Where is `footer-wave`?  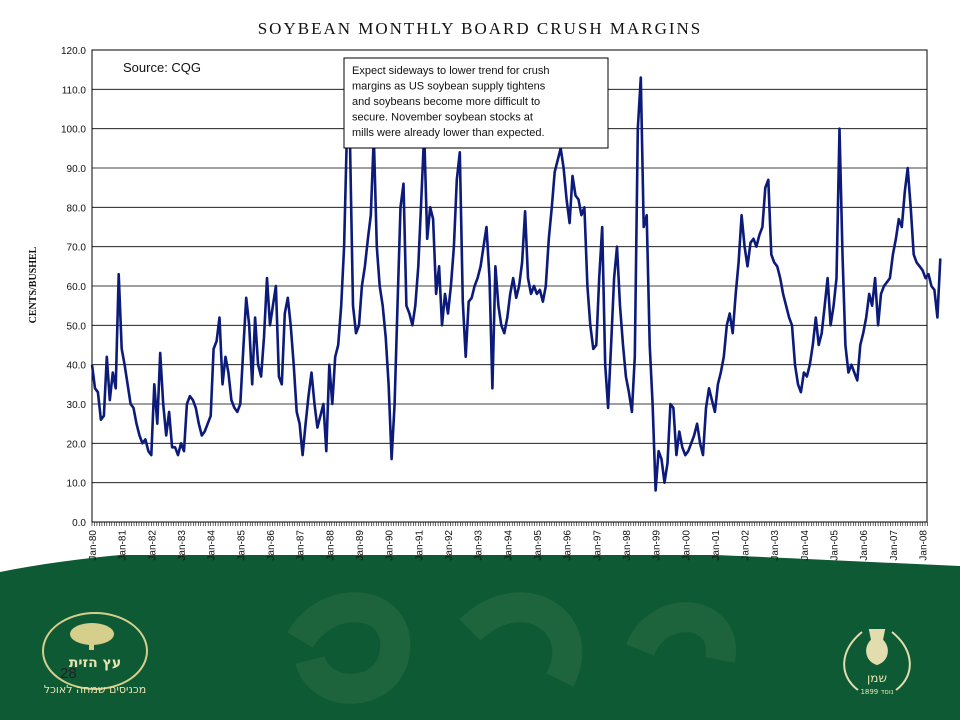 footer-wave is located at coordinates (480, 558).